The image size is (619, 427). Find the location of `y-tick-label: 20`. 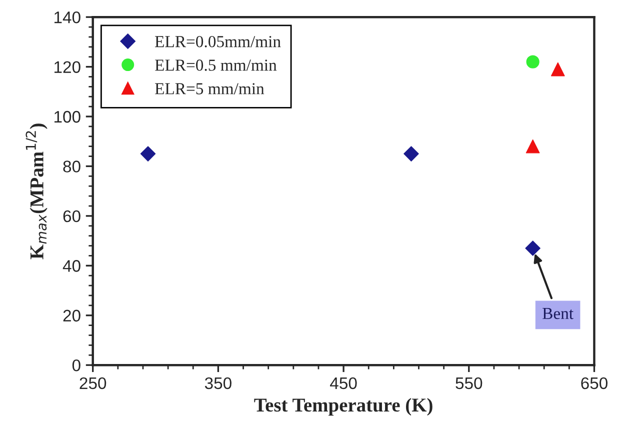

y-tick-label: 20 is located at coordinates (71, 316).